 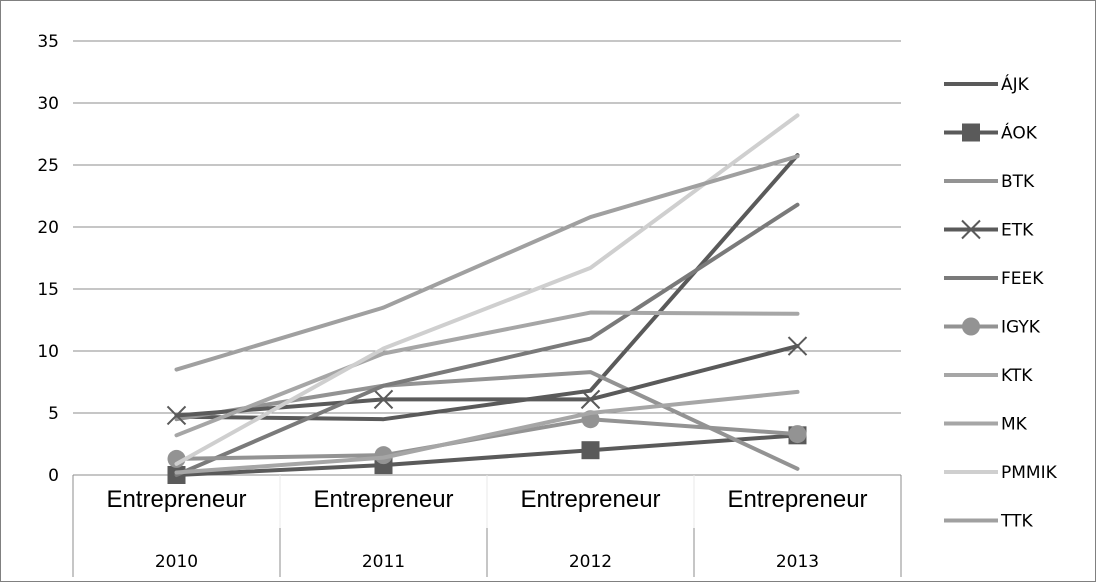 I want to click on legend-label: FEEK, so click(x=1022, y=279).